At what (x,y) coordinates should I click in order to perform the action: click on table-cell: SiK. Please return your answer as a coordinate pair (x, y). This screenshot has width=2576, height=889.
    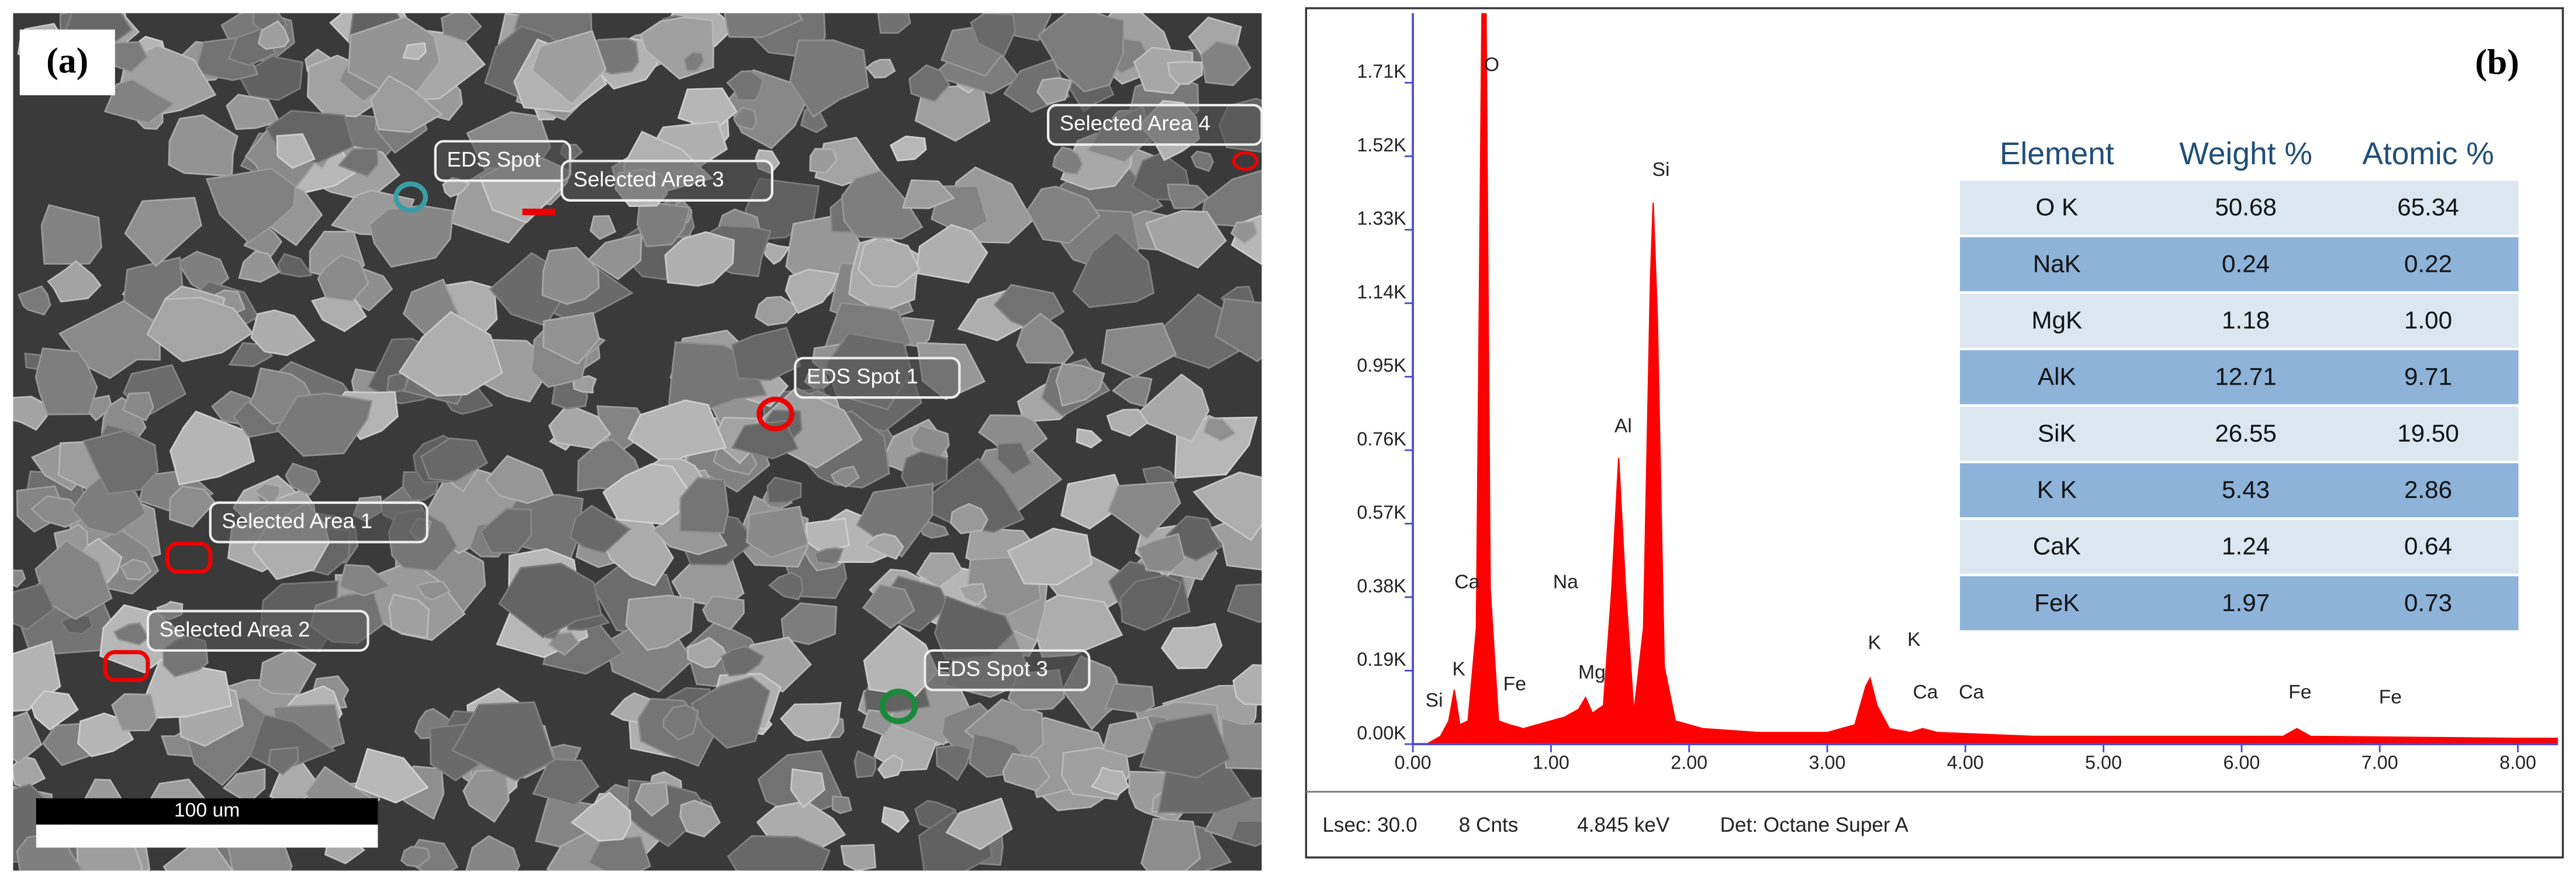
    Looking at the image, I should click on (2057, 433).